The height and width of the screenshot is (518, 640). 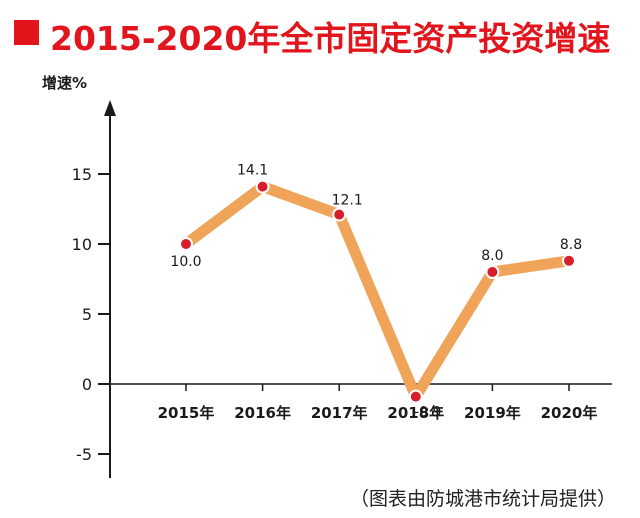 I want to click on data-label: 10.0, so click(x=185, y=262).